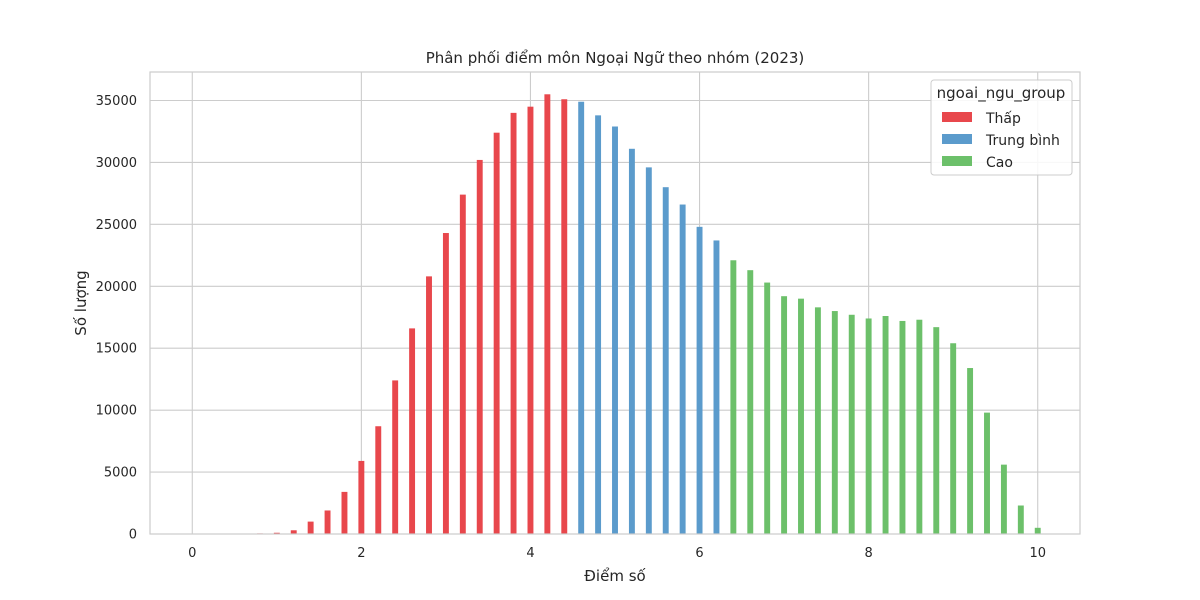 This screenshot has height=600, width=1200. What do you see at coordinates (1003, 119) in the screenshot?
I see `legend-label-thap: Thấp` at bounding box center [1003, 119].